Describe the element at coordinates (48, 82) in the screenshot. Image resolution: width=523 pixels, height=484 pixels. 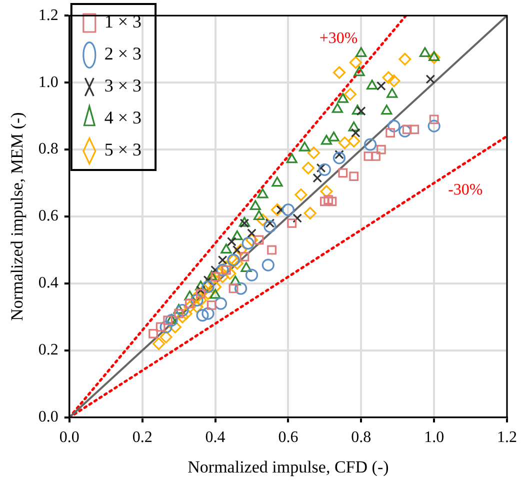
I see `y-tick-label: 1.0` at that location.